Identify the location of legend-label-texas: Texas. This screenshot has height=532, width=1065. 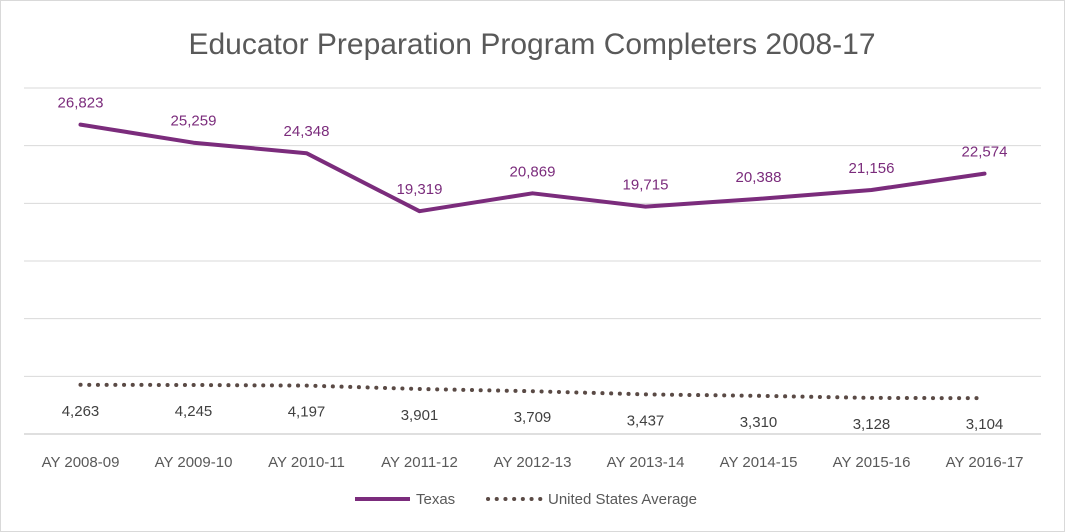
(435, 499).